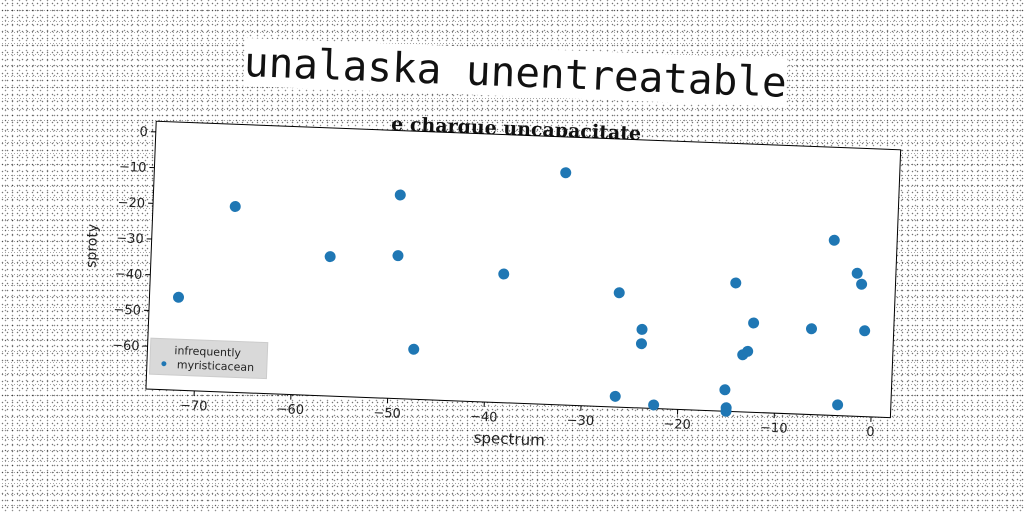 The image size is (1024, 512). I want to click on legend-box, so click(208, 358).